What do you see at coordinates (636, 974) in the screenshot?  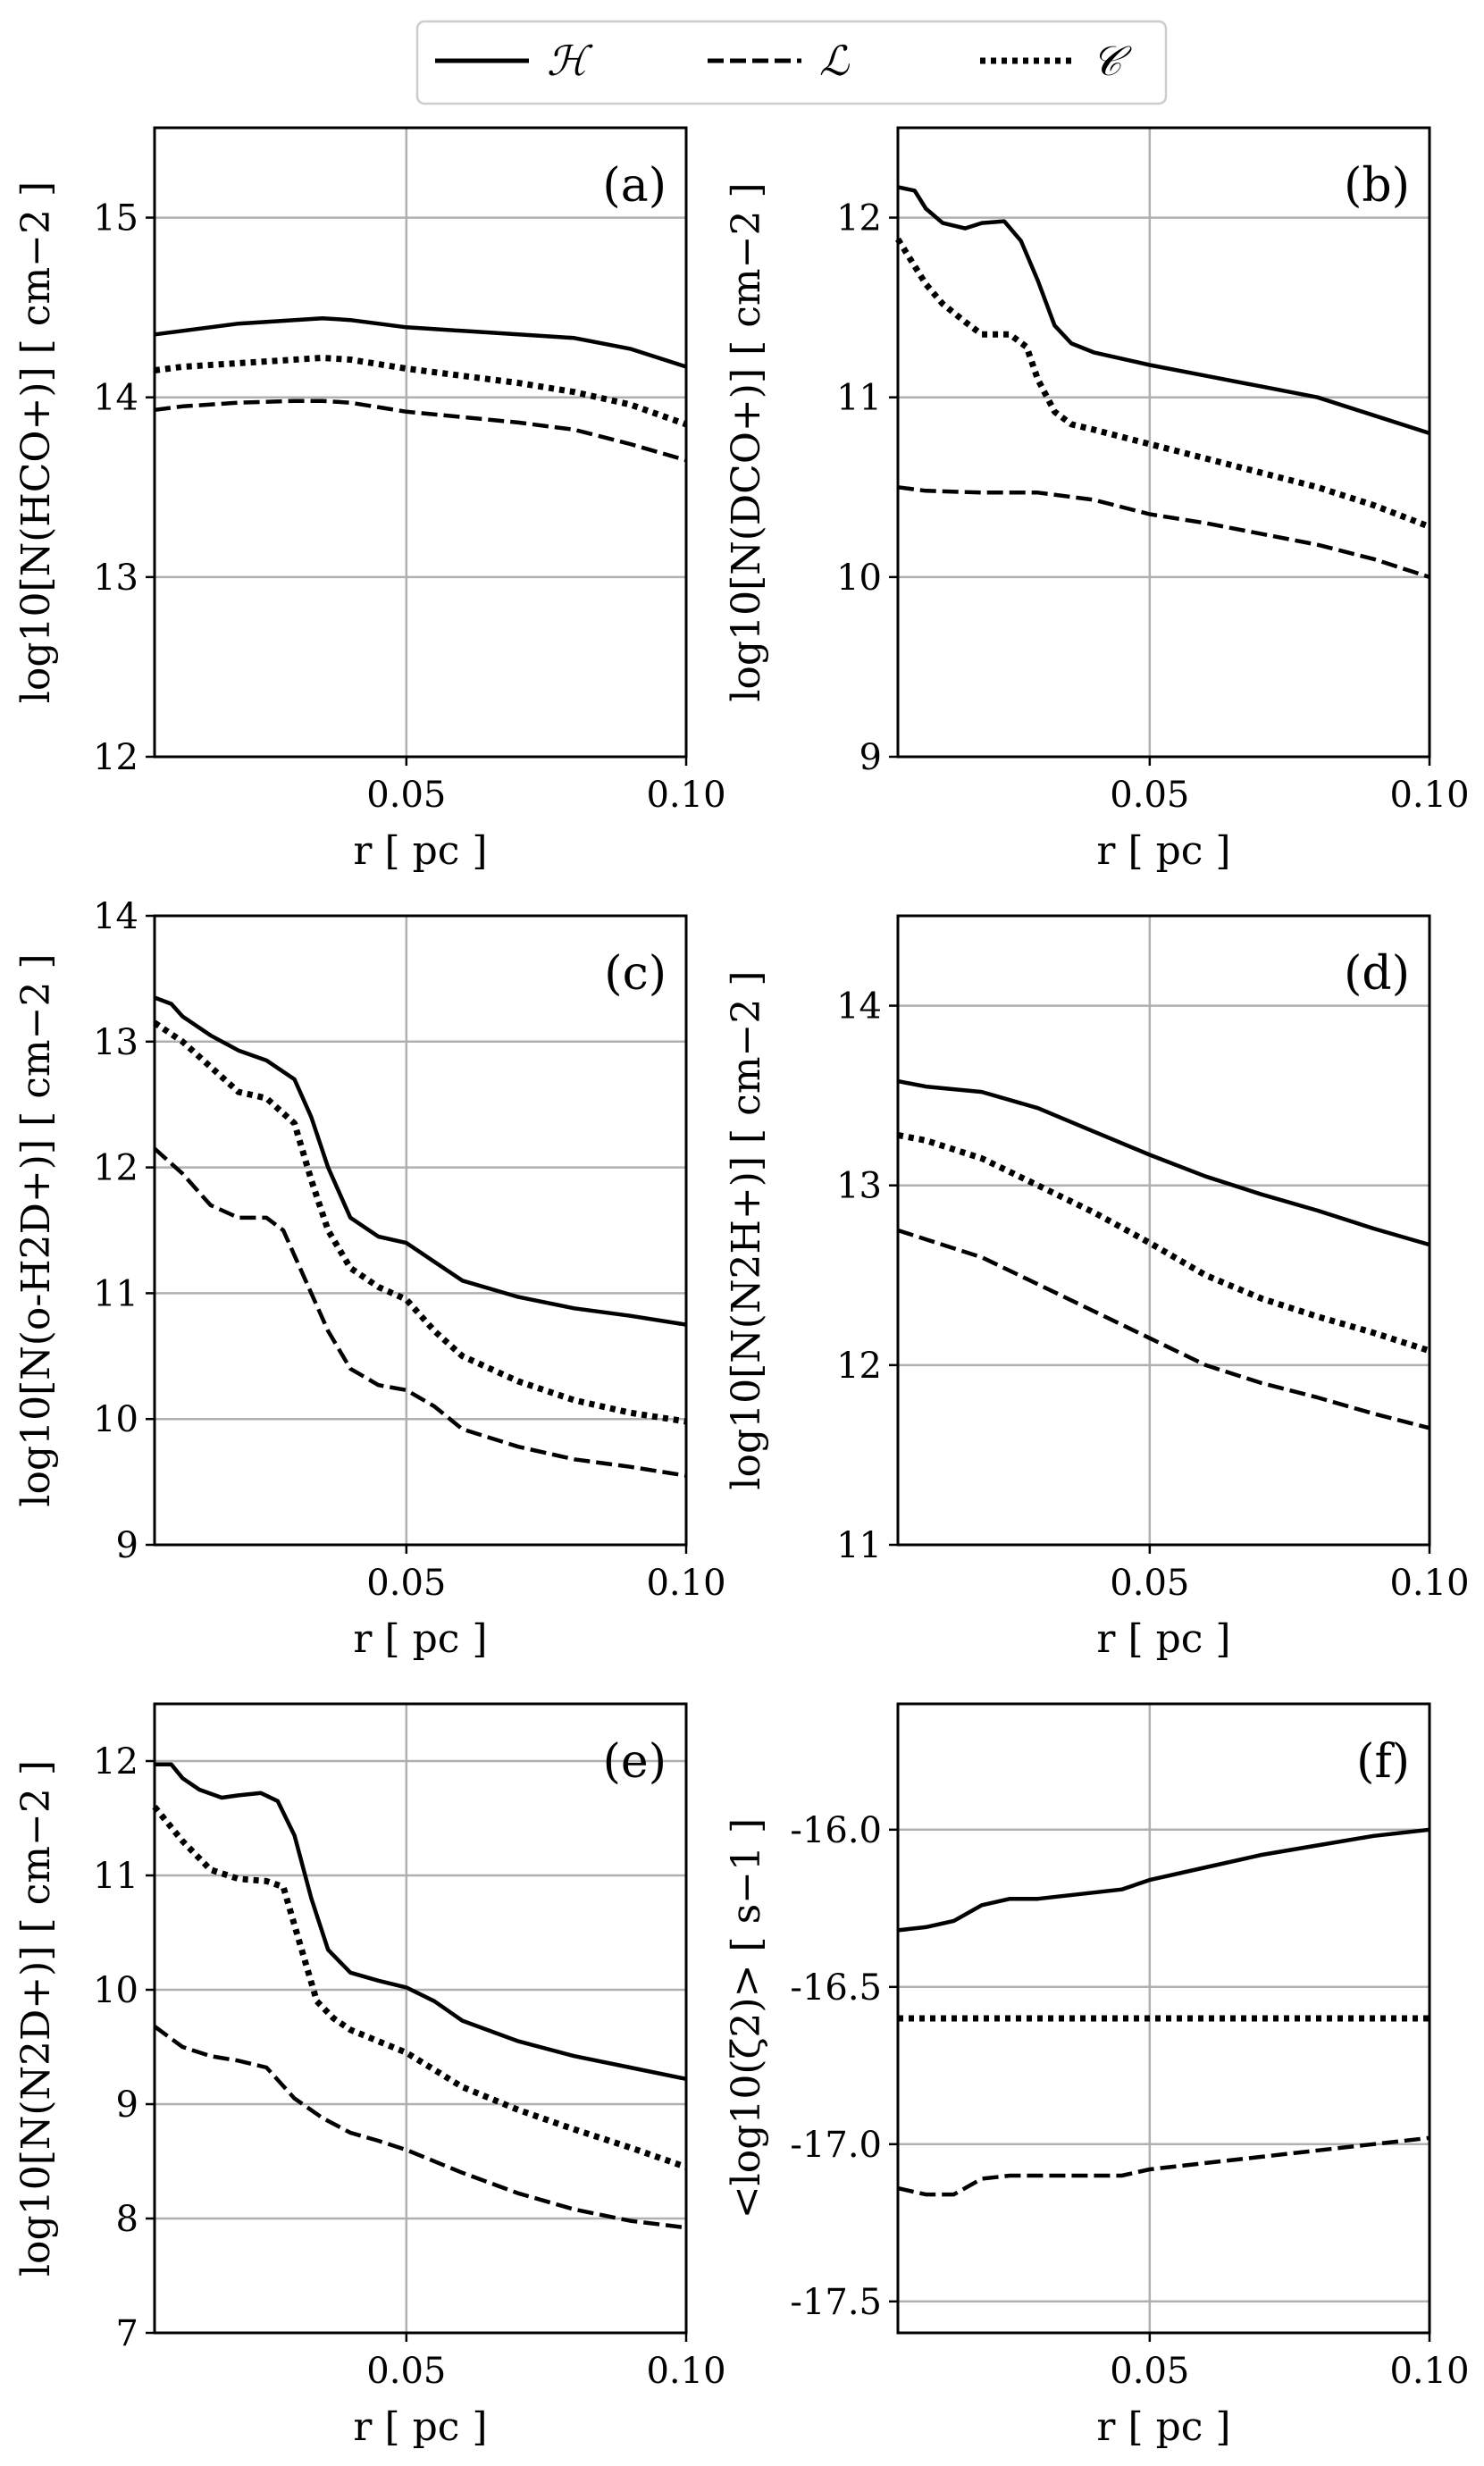 I see `panel-c-label: (c)` at bounding box center [636, 974].